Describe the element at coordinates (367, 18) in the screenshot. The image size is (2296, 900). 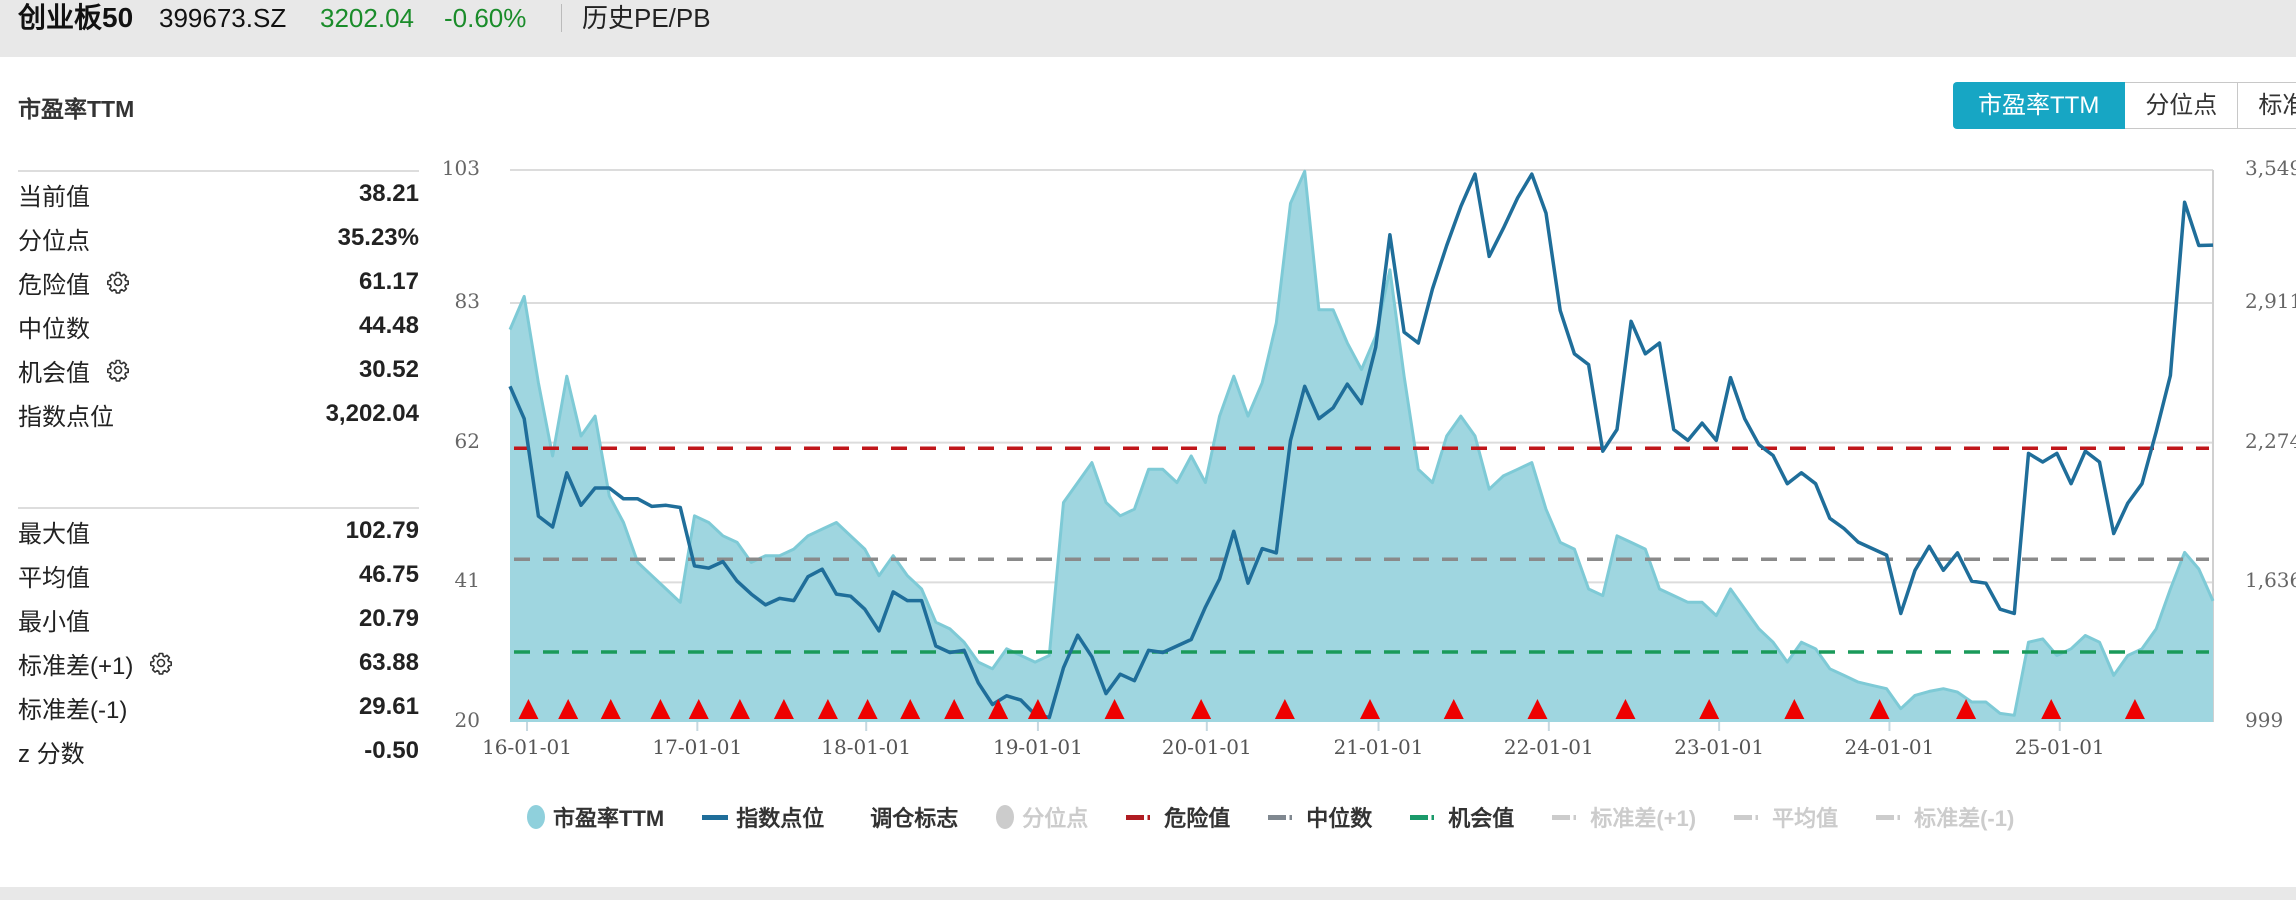
I see `index-price: 3202.04` at that location.